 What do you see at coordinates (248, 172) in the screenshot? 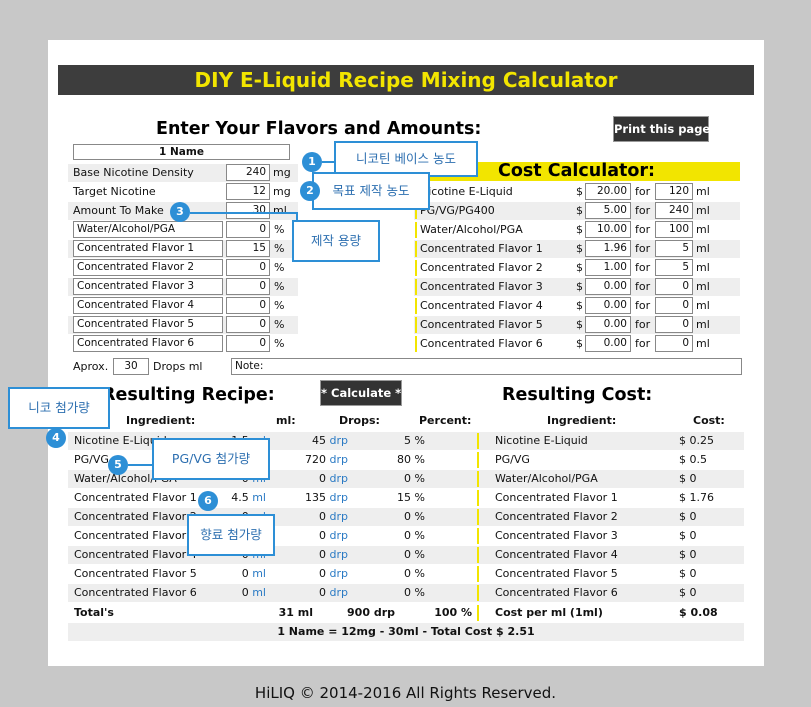
I see `base-nicotine-input: 240` at bounding box center [248, 172].